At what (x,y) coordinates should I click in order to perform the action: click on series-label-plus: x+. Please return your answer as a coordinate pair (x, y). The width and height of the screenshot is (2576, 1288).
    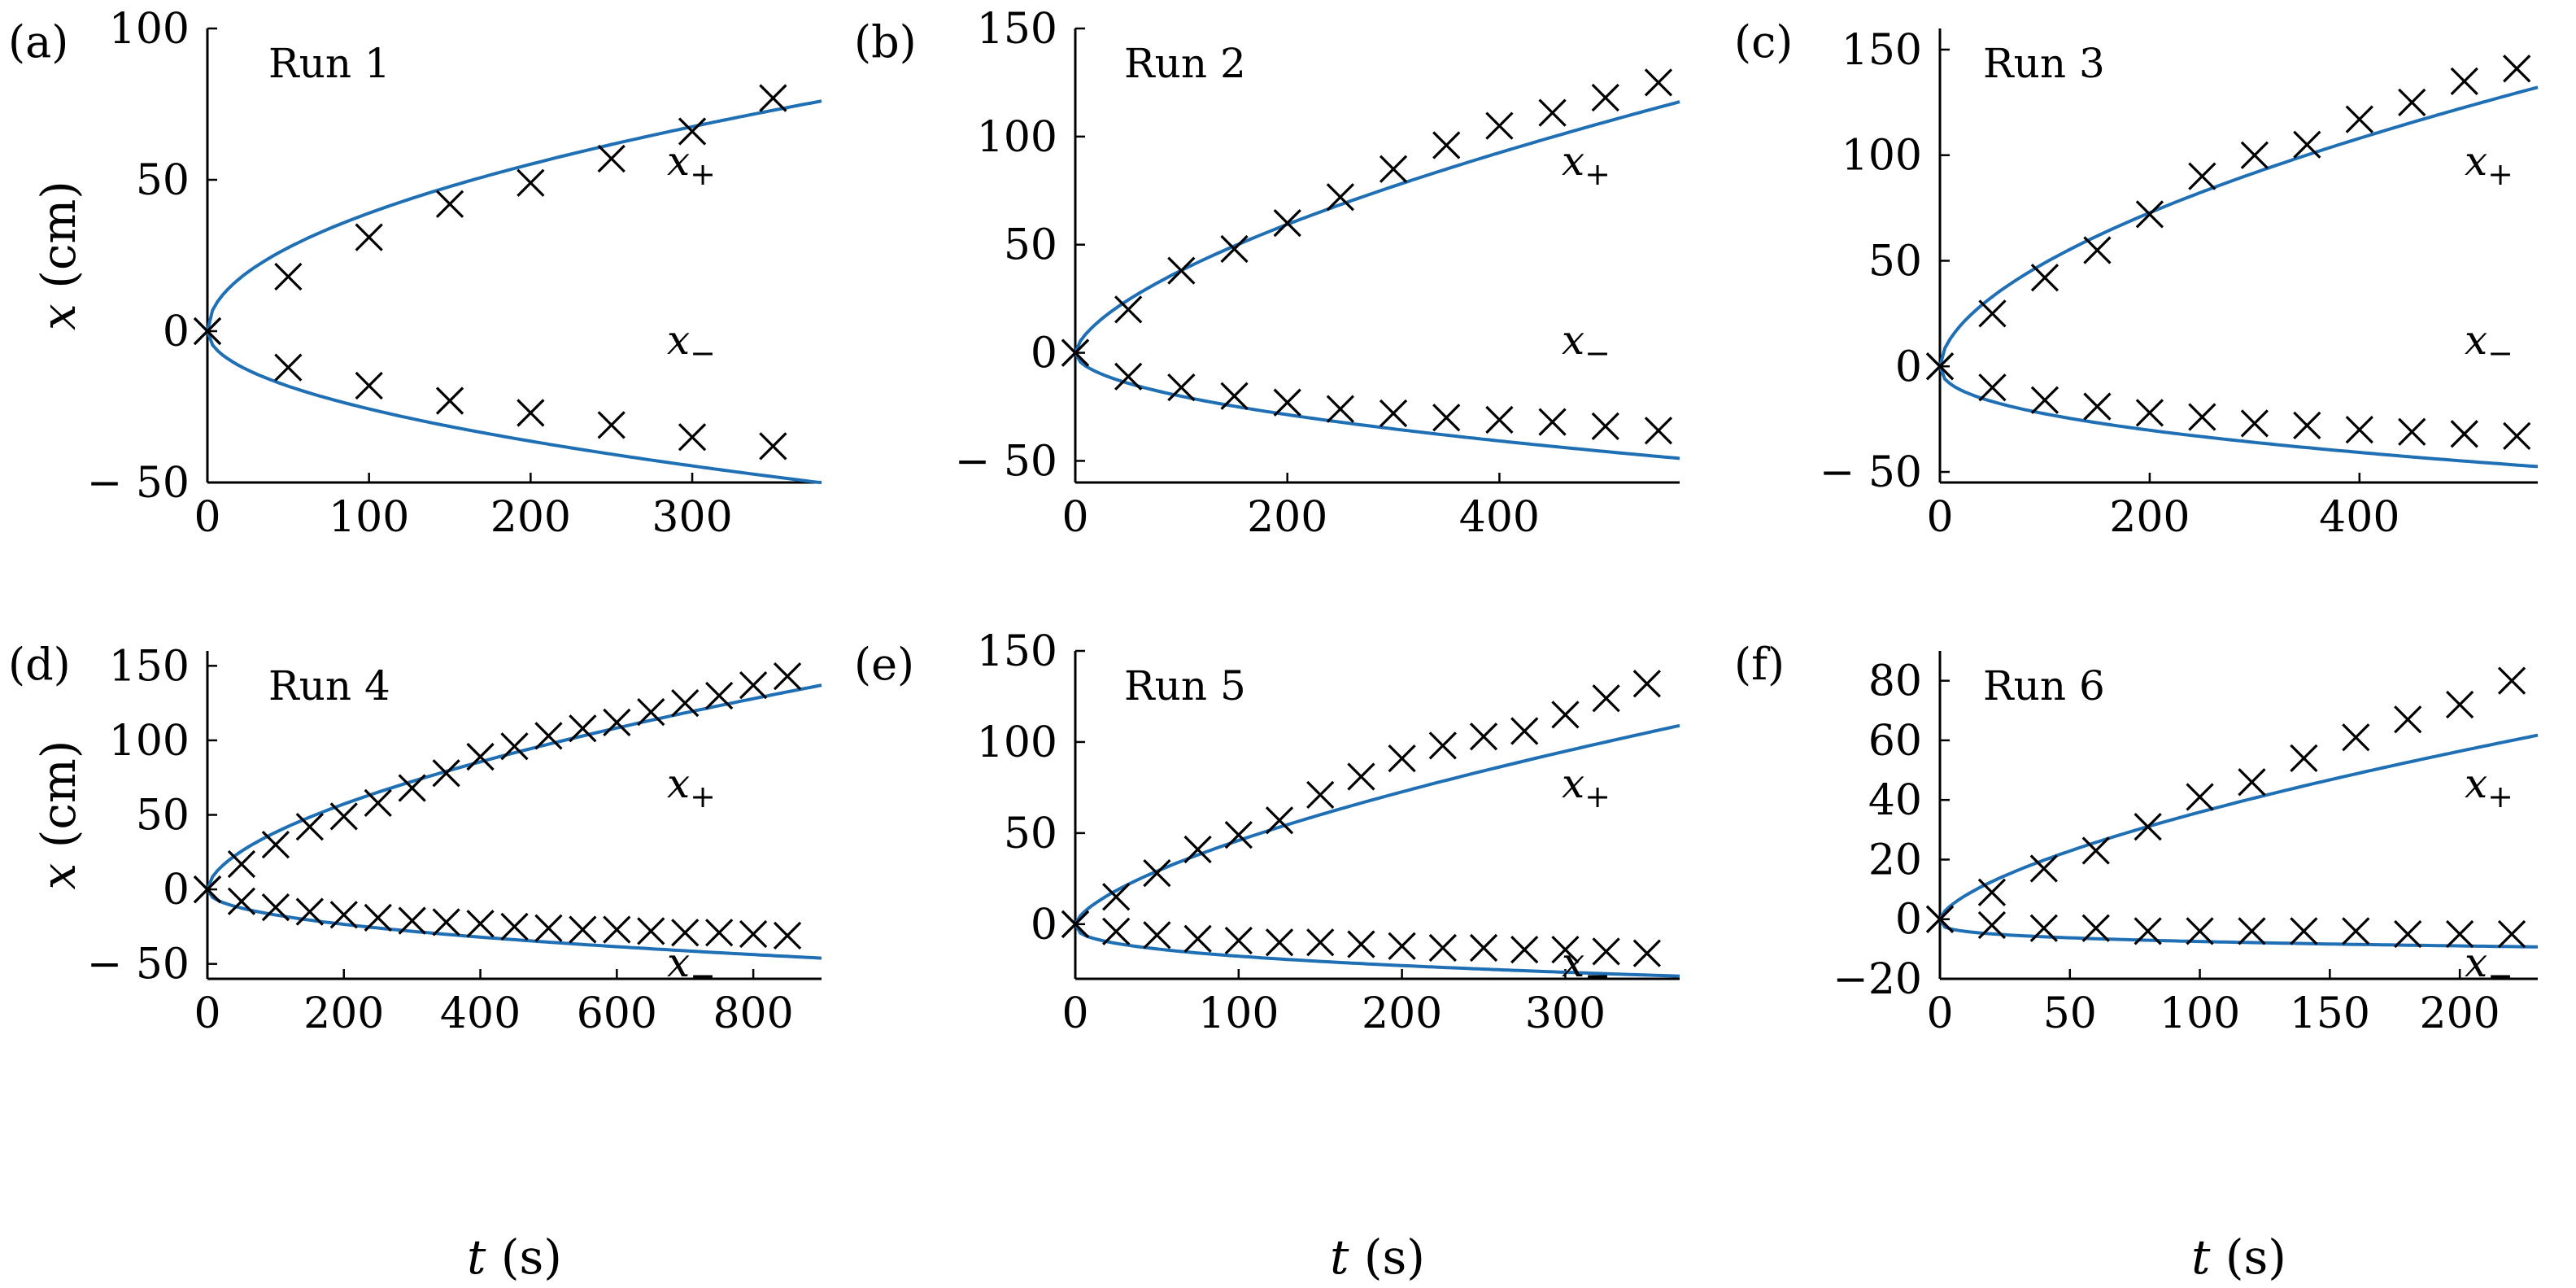
    Looking at the image, I should click on (2489, 165).